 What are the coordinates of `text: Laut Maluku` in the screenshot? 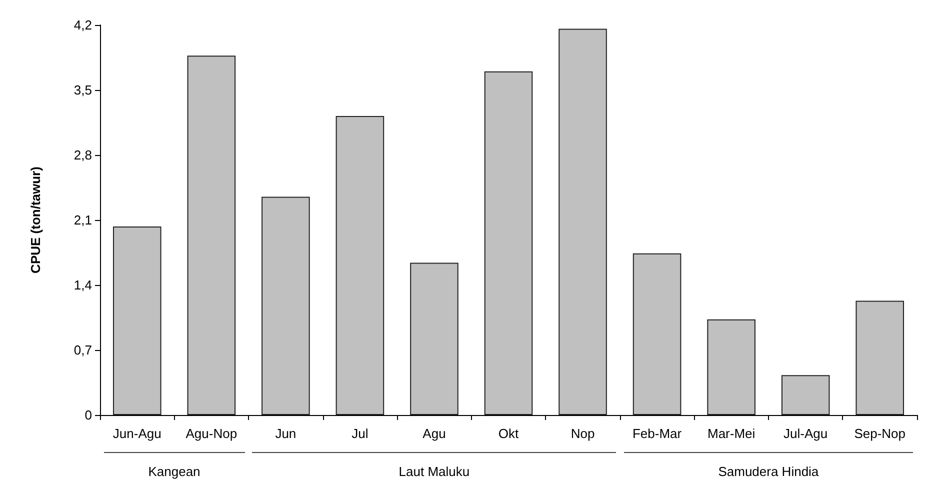 It's located at (434, 471).